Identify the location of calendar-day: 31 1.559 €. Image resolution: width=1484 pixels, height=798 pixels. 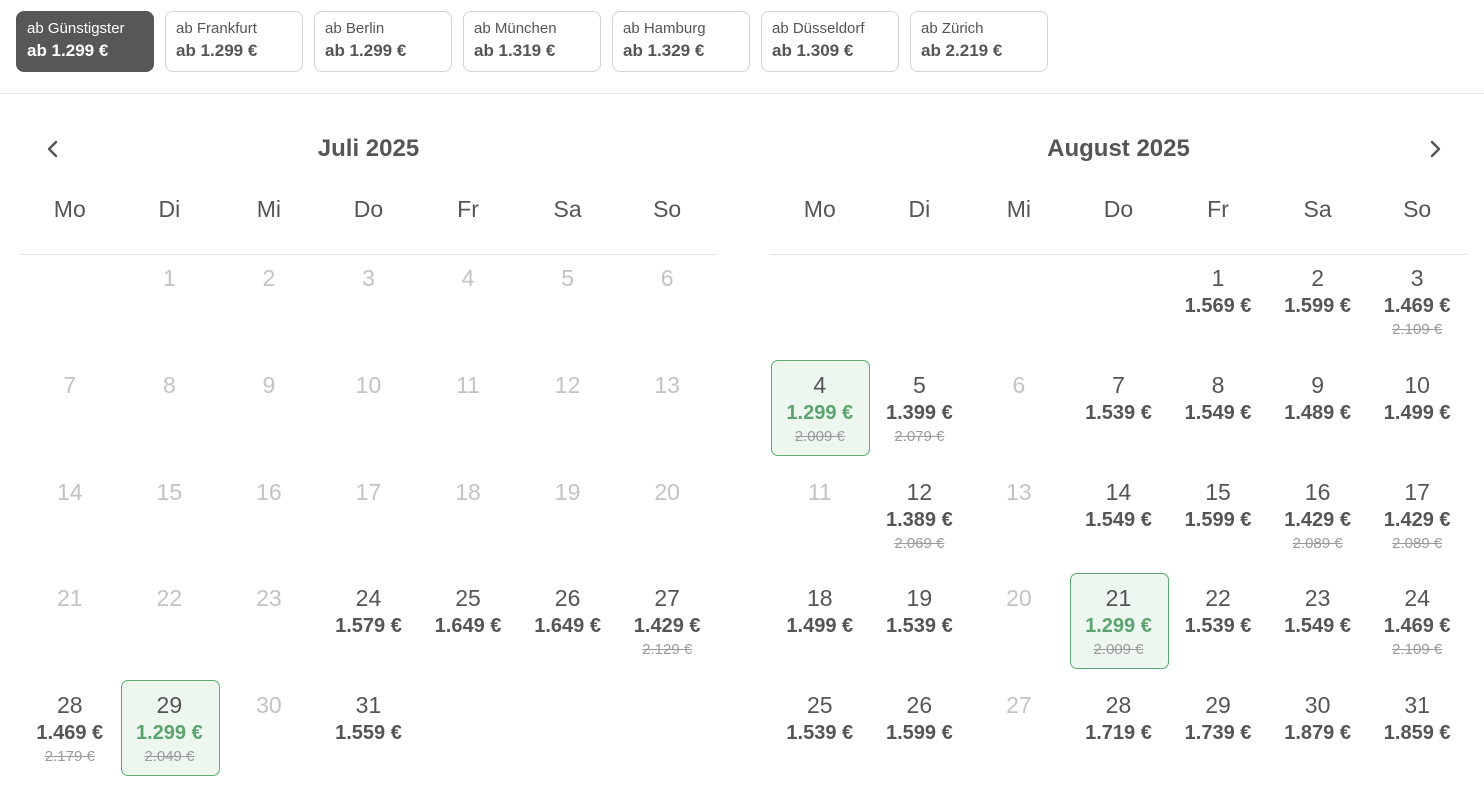
(369, 741).